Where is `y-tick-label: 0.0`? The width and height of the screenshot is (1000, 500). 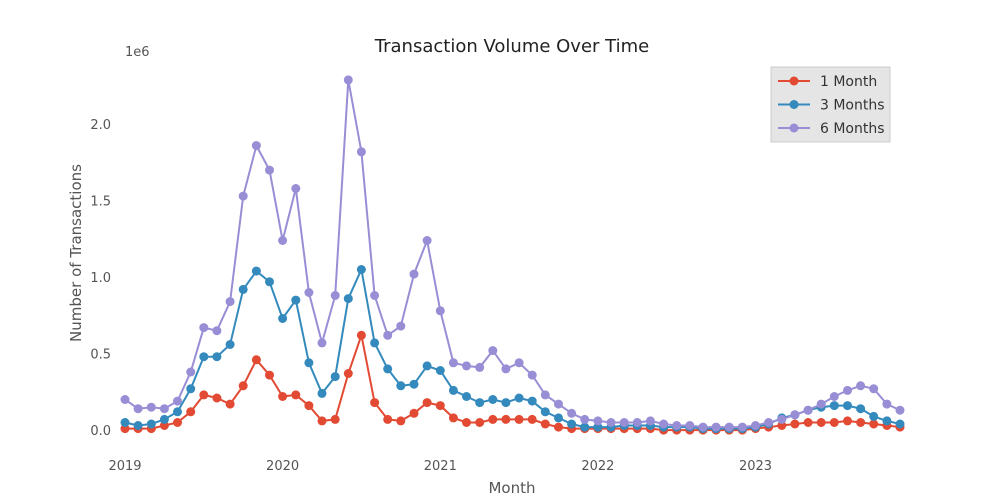 y-tick-label: 0.0 is located at coordinates (100, 431).